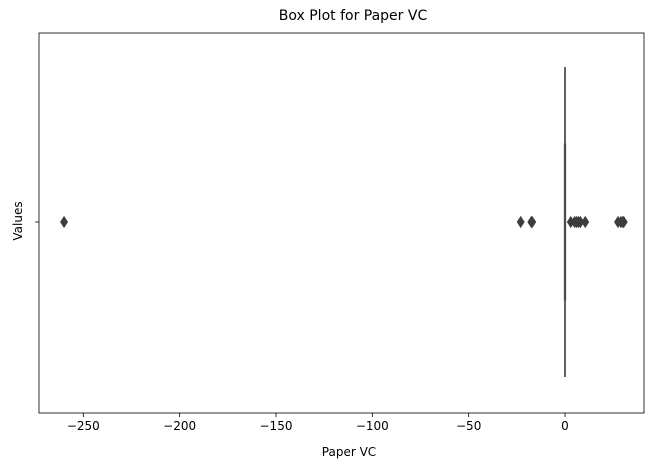 The image size is (669, 472). Describe the element at coordinates (83, 426) in the screenshot. I see `x-tick-label: −250` at that location.